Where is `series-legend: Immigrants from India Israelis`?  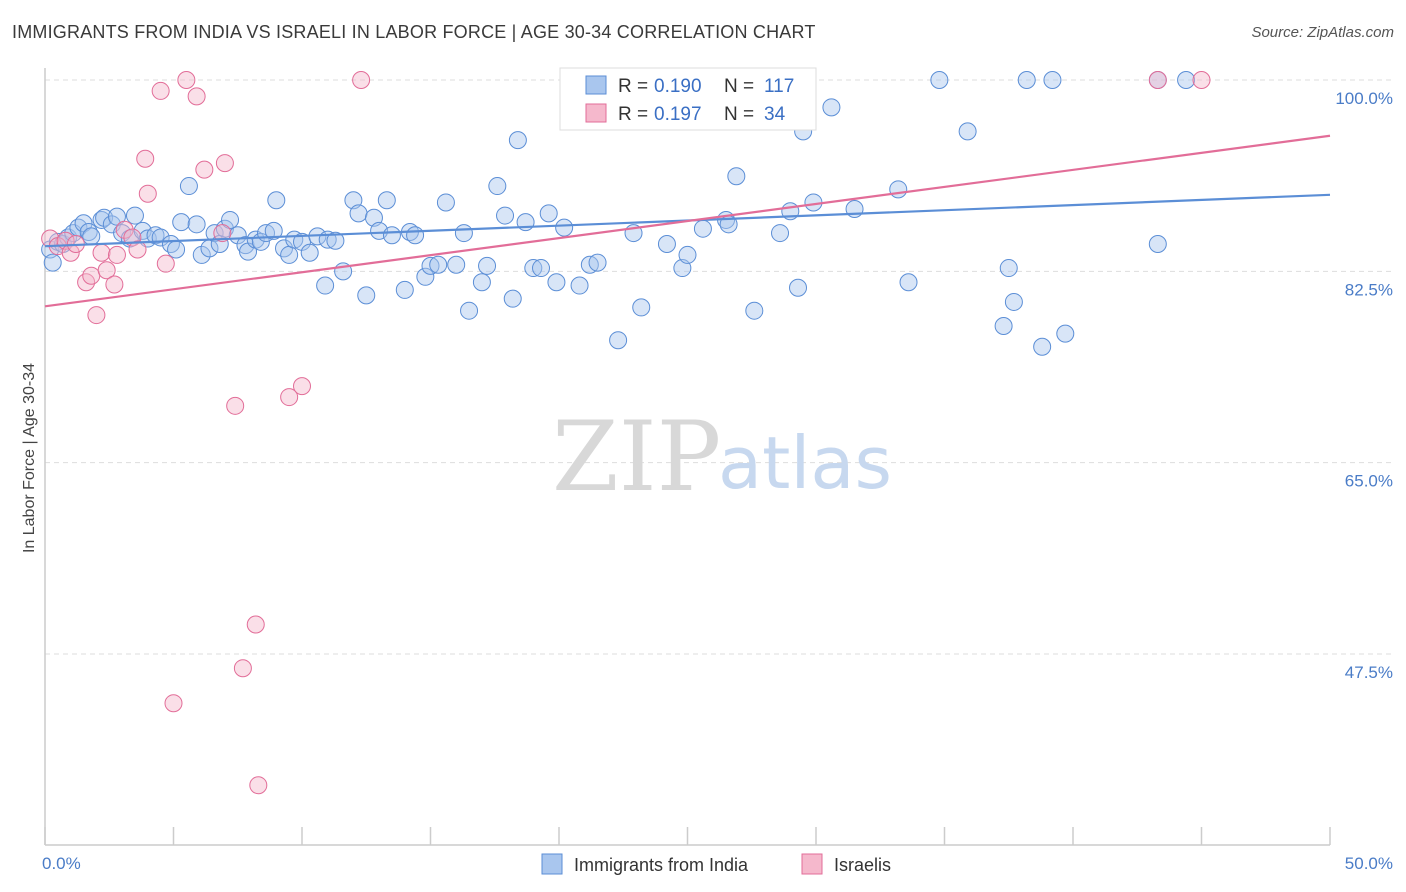 series-legend: Immigrants from India Israelis is located at coordinates (716, 864).